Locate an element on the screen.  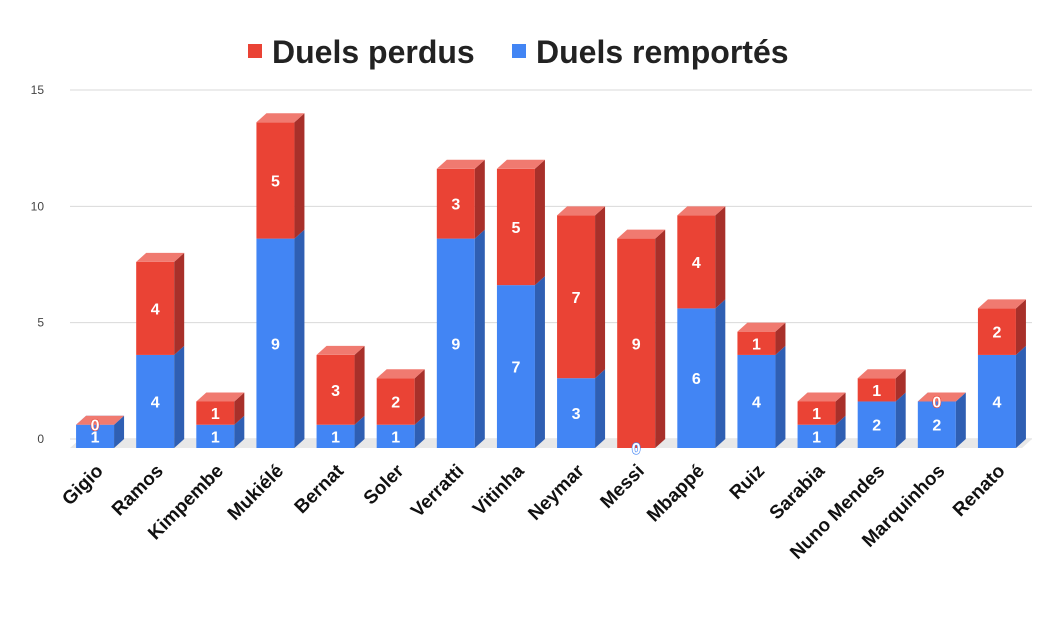
bar-ramos-duels-perdus is located at coordinates (155, 308).